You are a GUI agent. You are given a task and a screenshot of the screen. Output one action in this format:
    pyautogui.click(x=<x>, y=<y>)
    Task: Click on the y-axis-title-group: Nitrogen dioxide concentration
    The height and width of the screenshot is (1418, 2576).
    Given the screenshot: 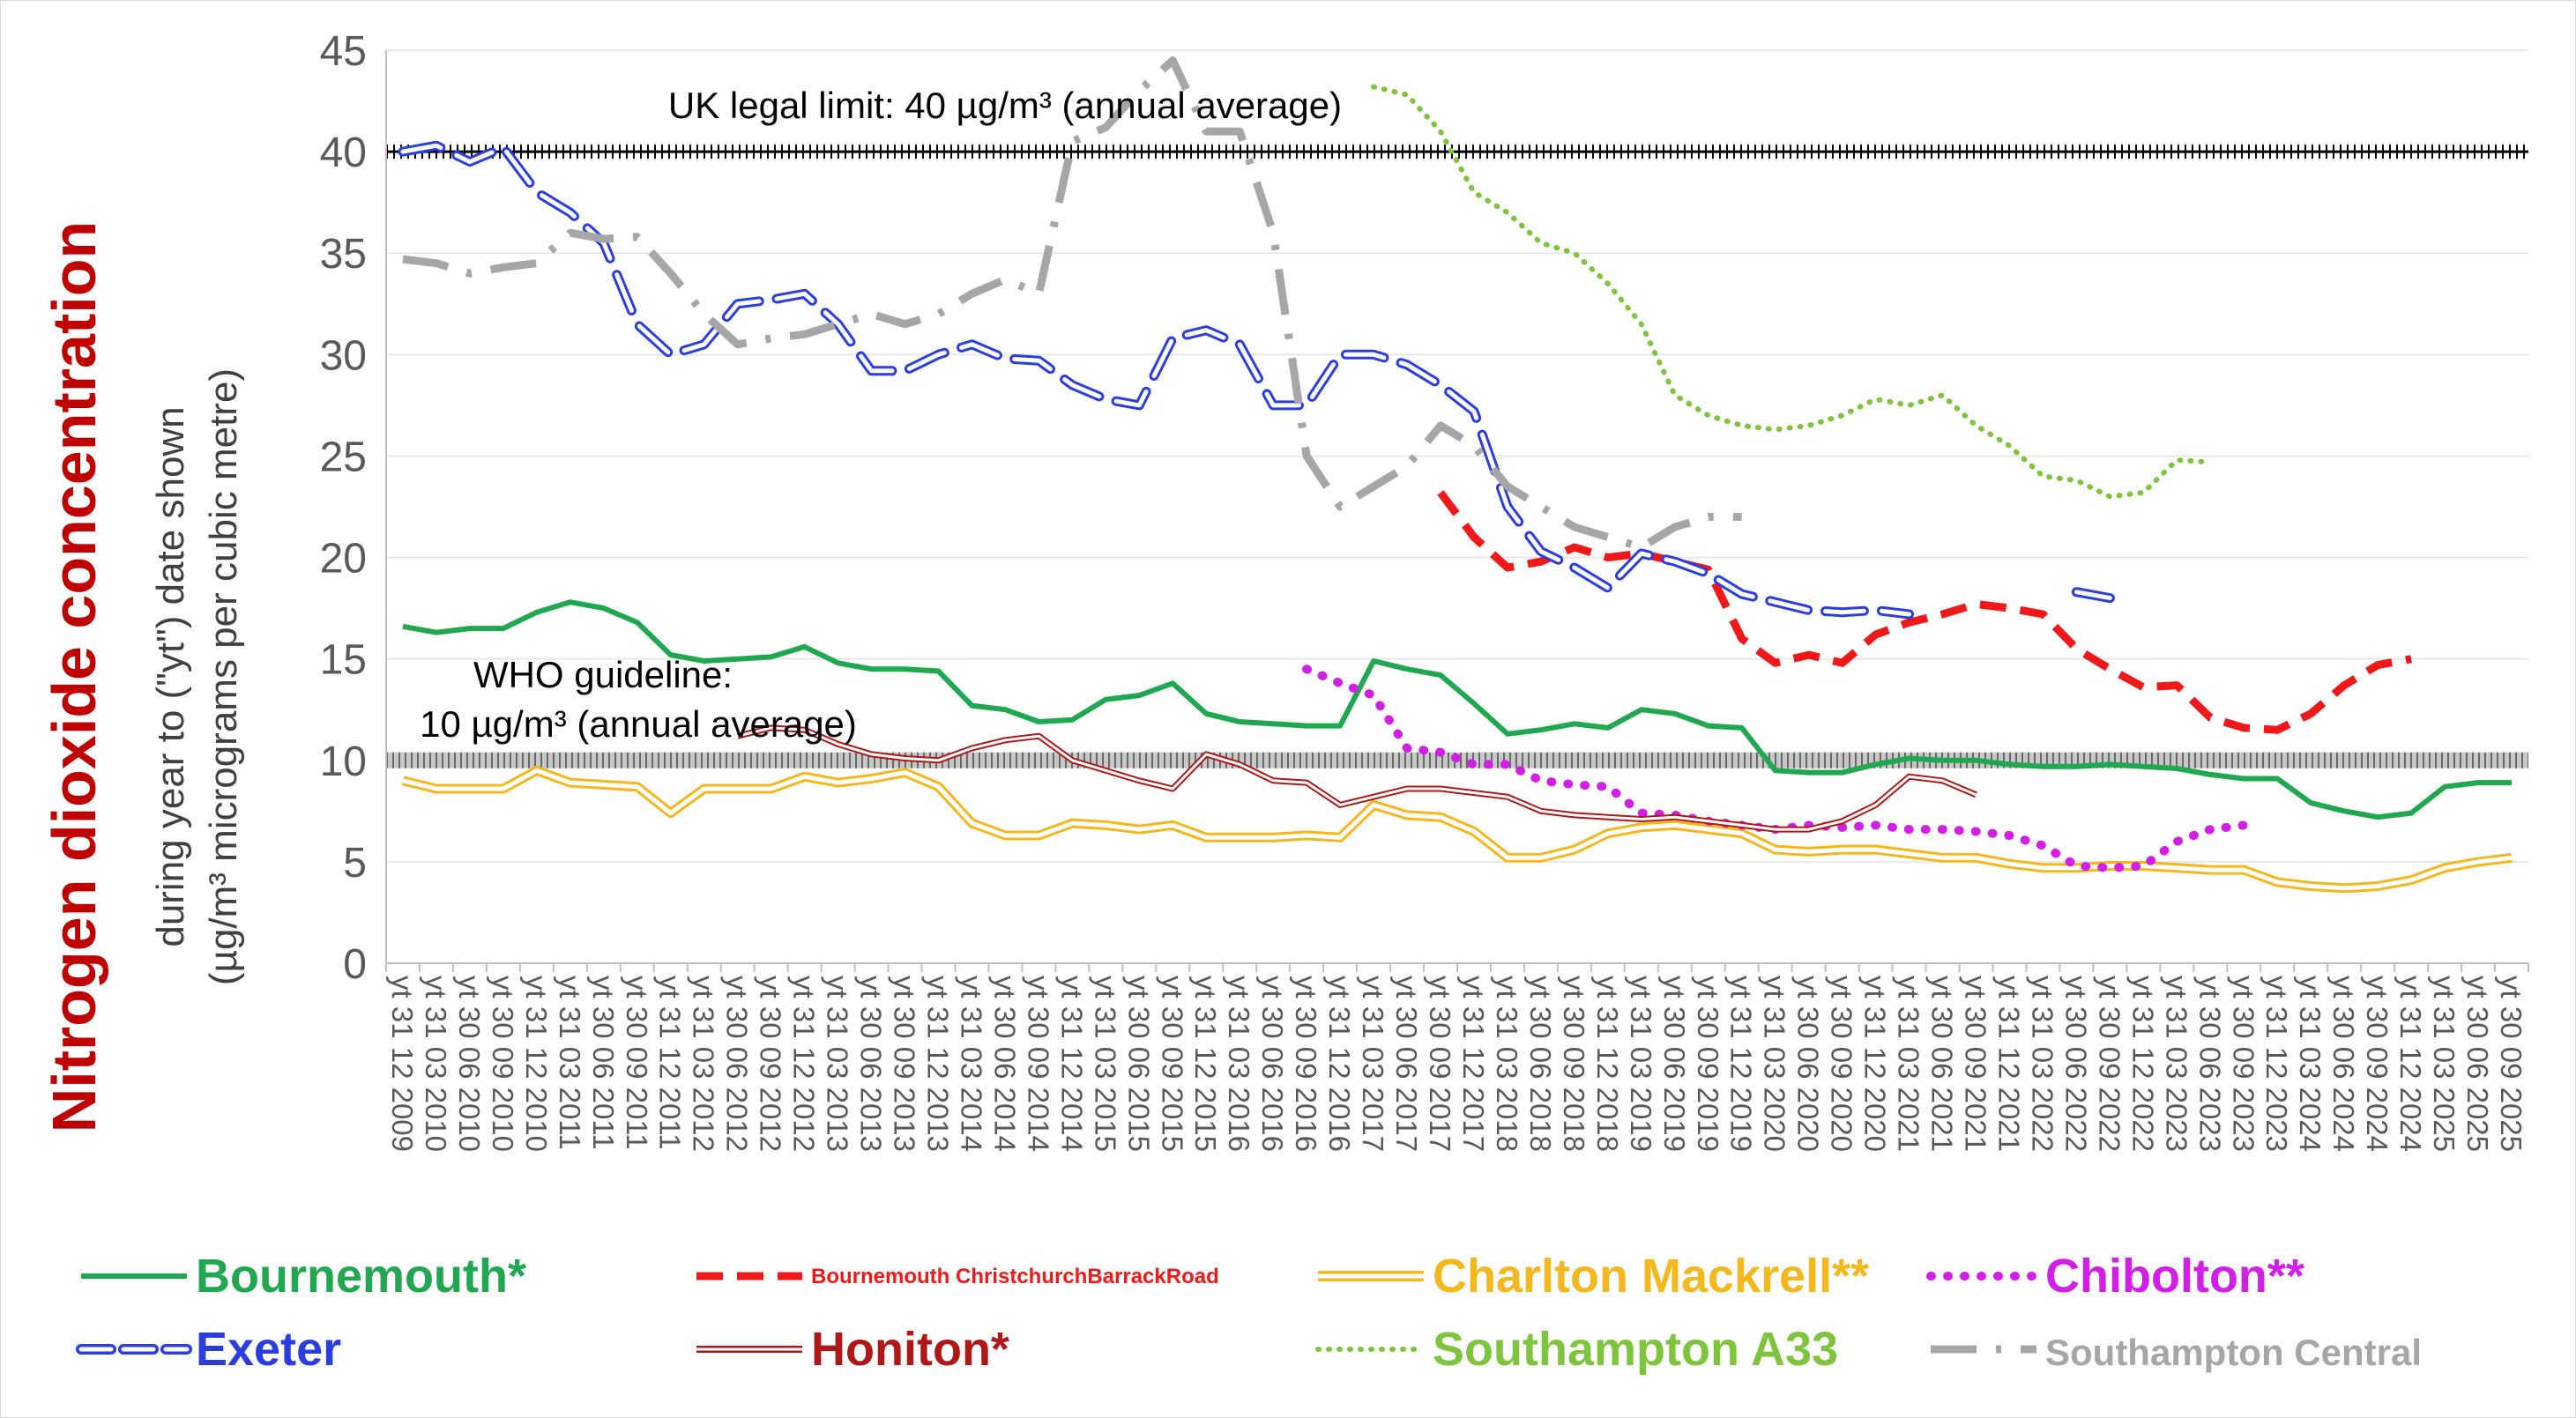 What is the action you would take?
    pyautogui.click(x=74, y=677)
    